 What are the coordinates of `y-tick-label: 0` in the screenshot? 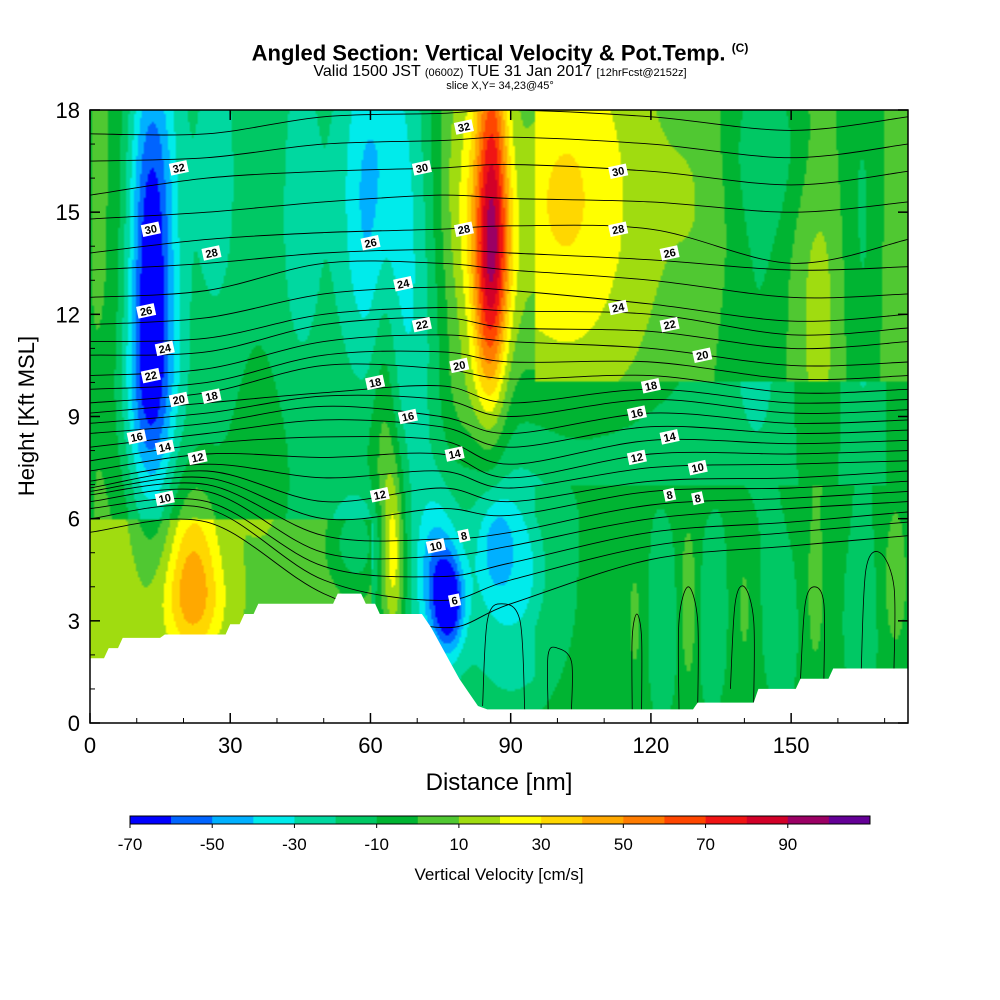 It's located at (74, 723).